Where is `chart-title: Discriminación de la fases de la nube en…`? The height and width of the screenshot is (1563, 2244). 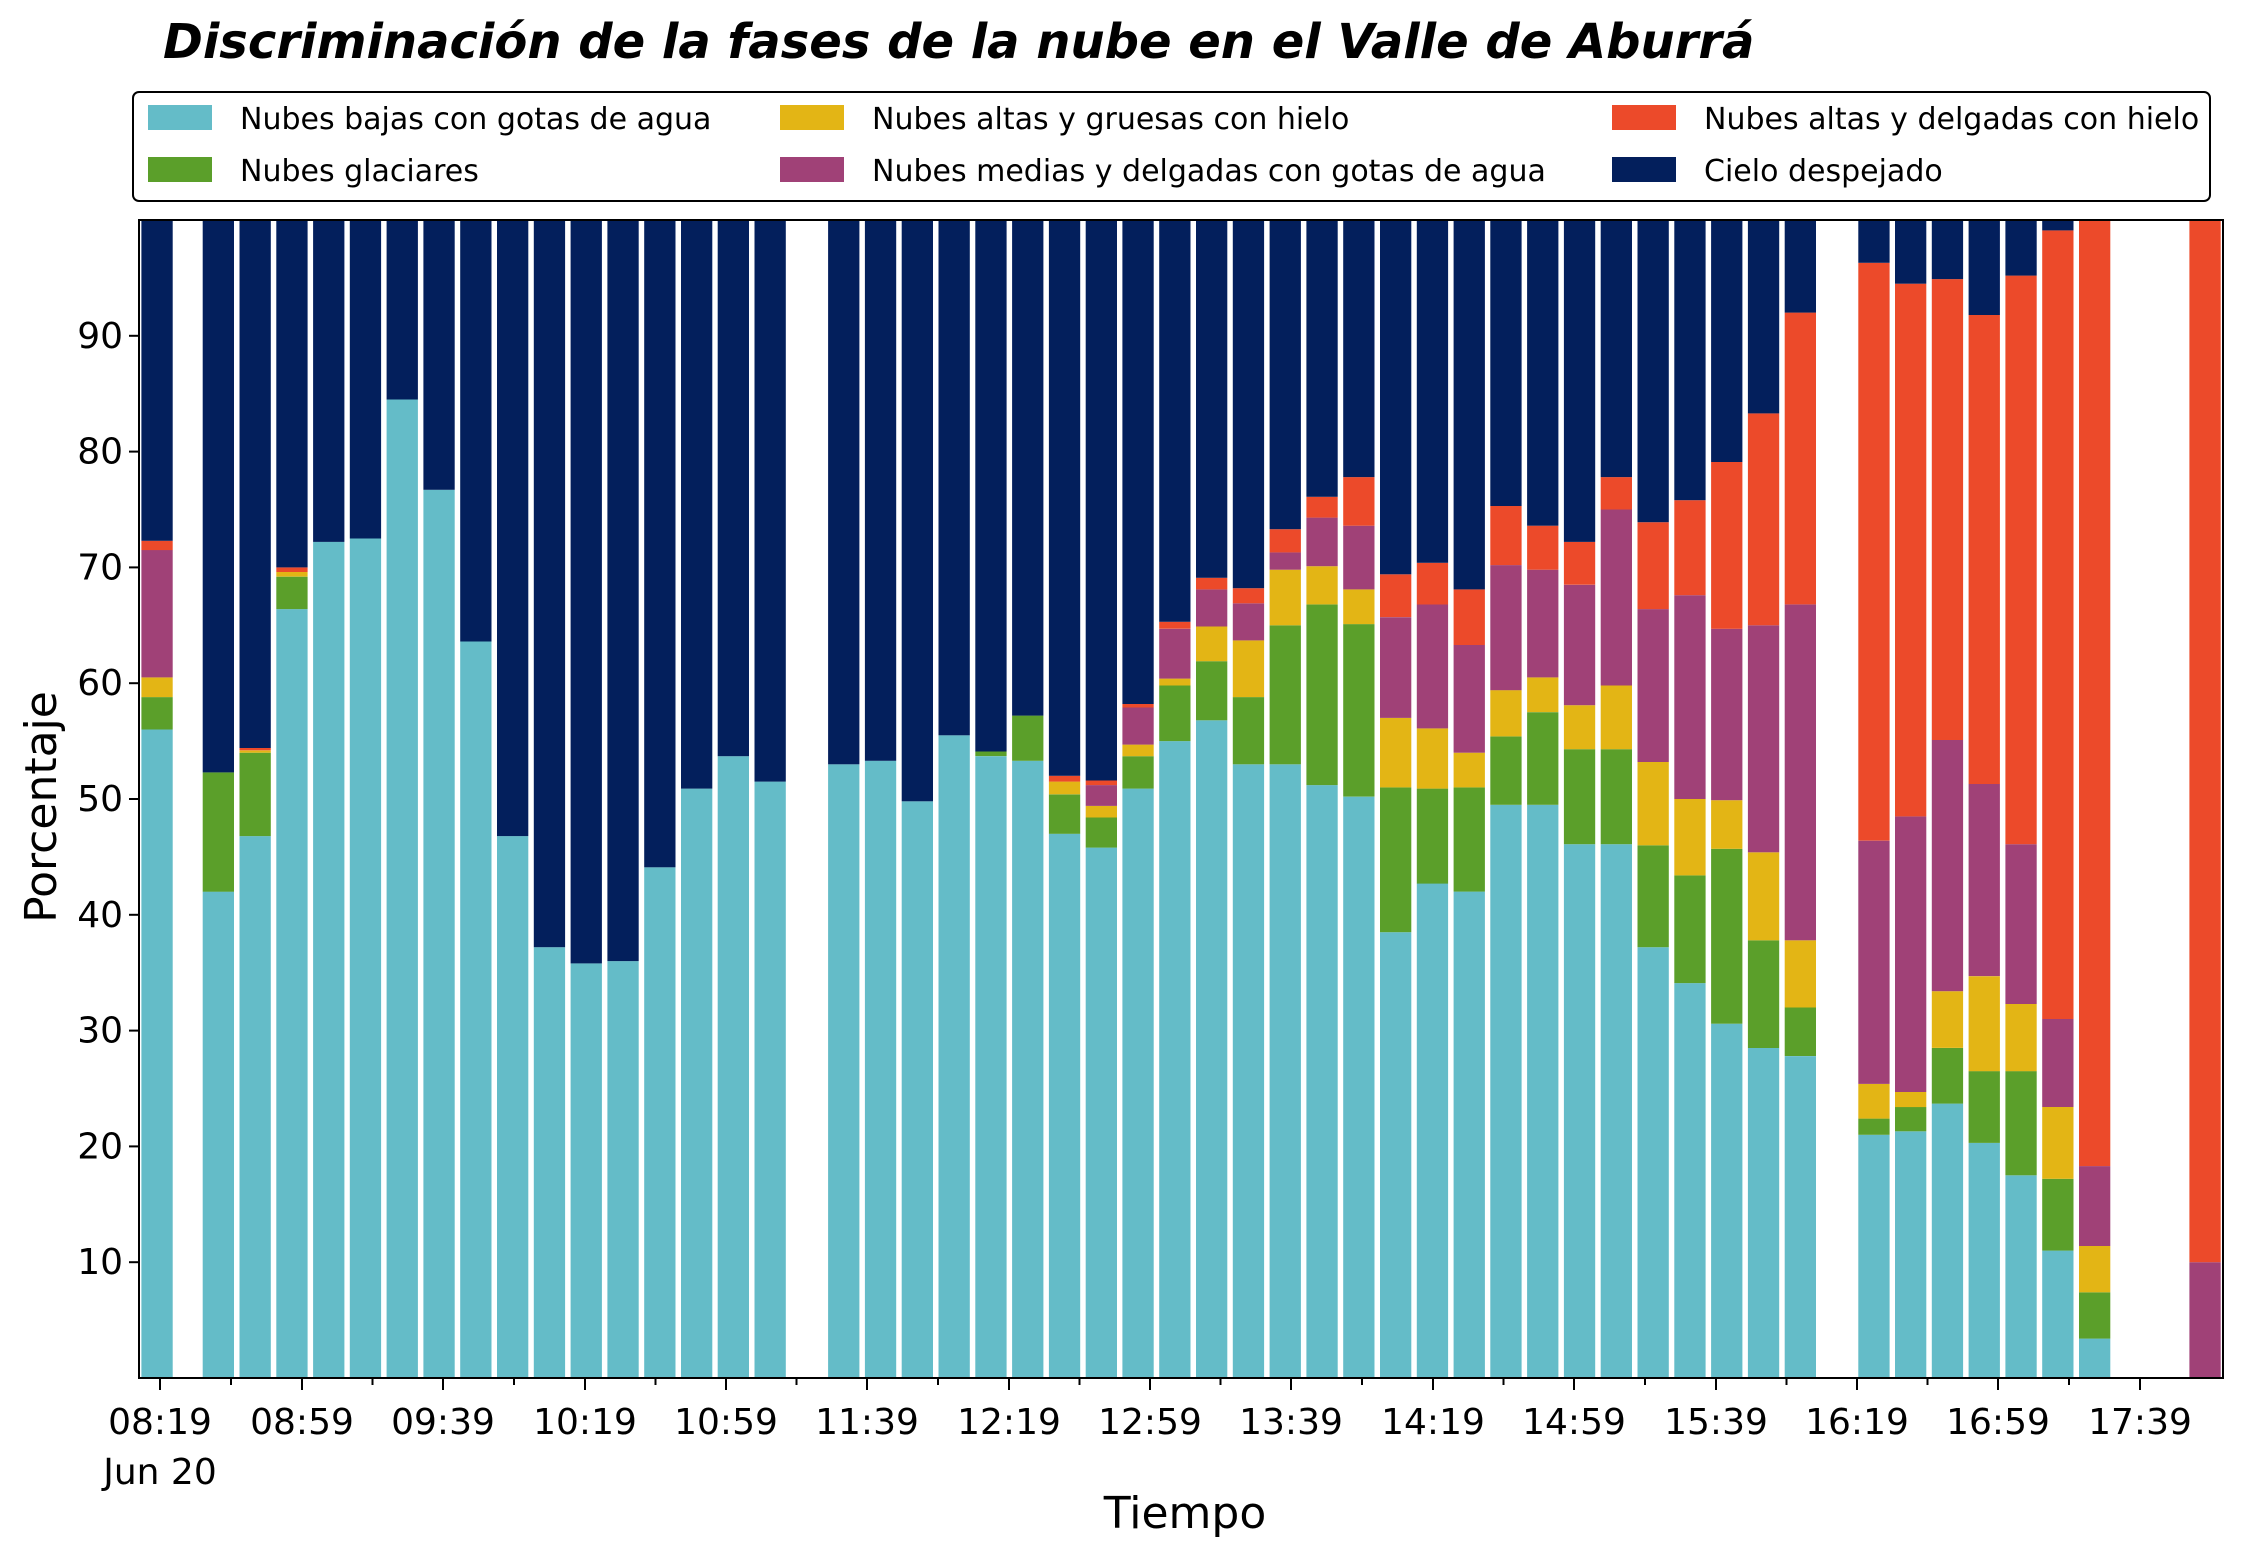
chart-title: Discriminación de la fases de la nube en… is located at coordinates (958, 42).